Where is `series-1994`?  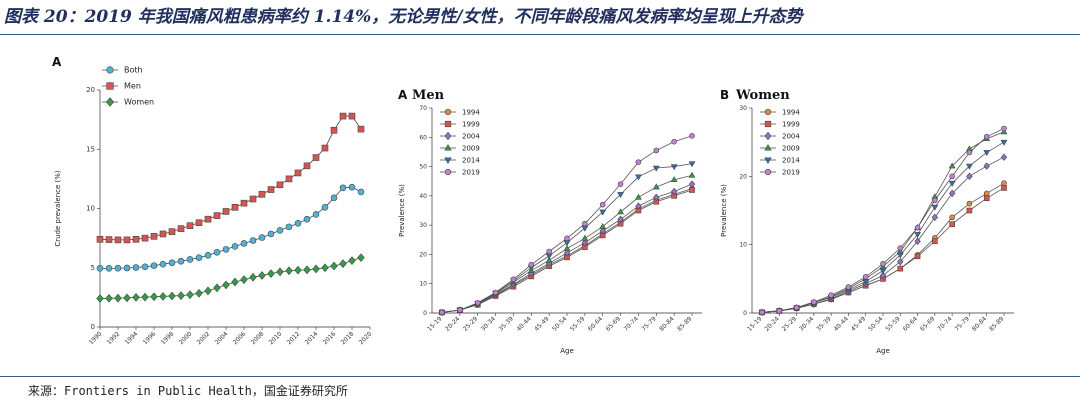
series-1994 is located at coordinates (883, 248).